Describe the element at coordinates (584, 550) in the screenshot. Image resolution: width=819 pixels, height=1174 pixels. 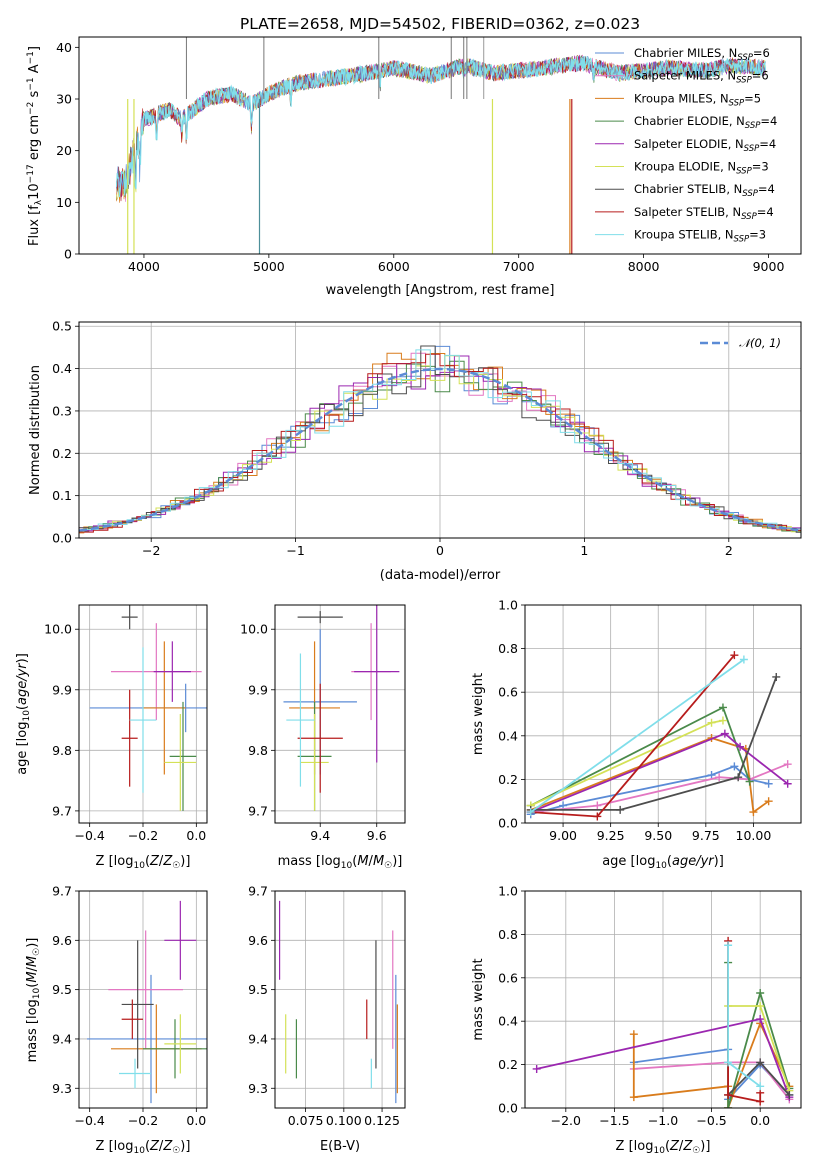
I see `x-tick-label: 1` at that location.